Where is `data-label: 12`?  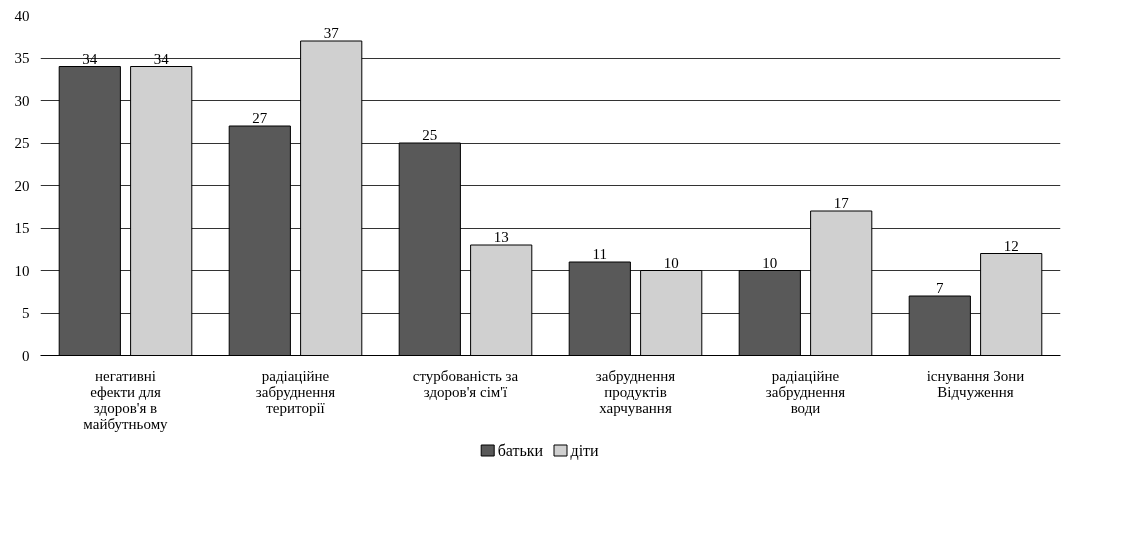 data-label: 12 is located at coordinates (1011, 245).